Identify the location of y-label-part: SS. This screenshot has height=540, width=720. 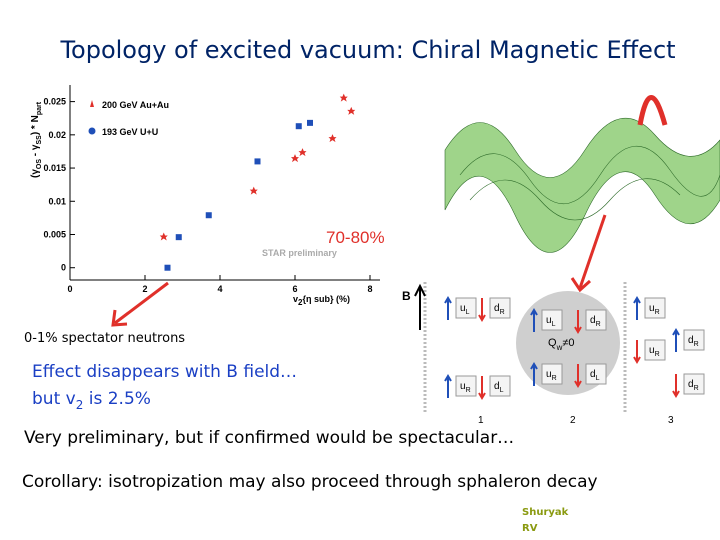
(39, 140).